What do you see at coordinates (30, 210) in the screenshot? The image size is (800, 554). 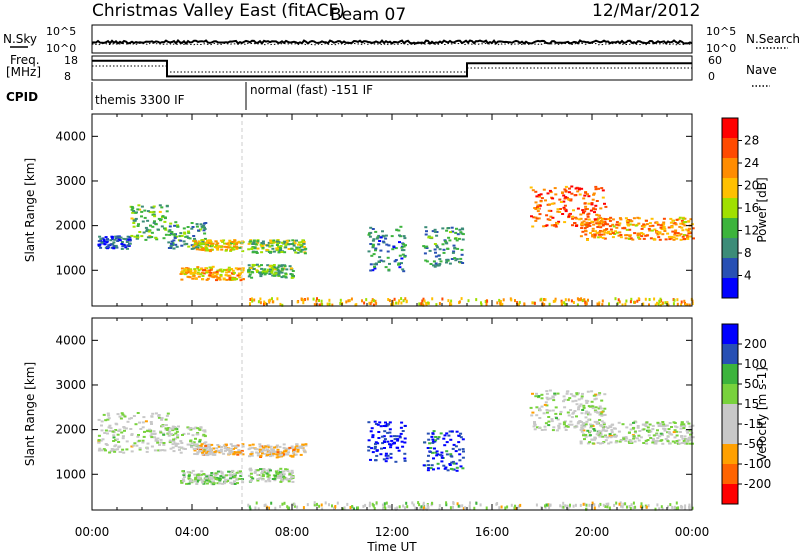 I see `power-ylabel: Slant Range [km]` at bounding box center [30, 210].